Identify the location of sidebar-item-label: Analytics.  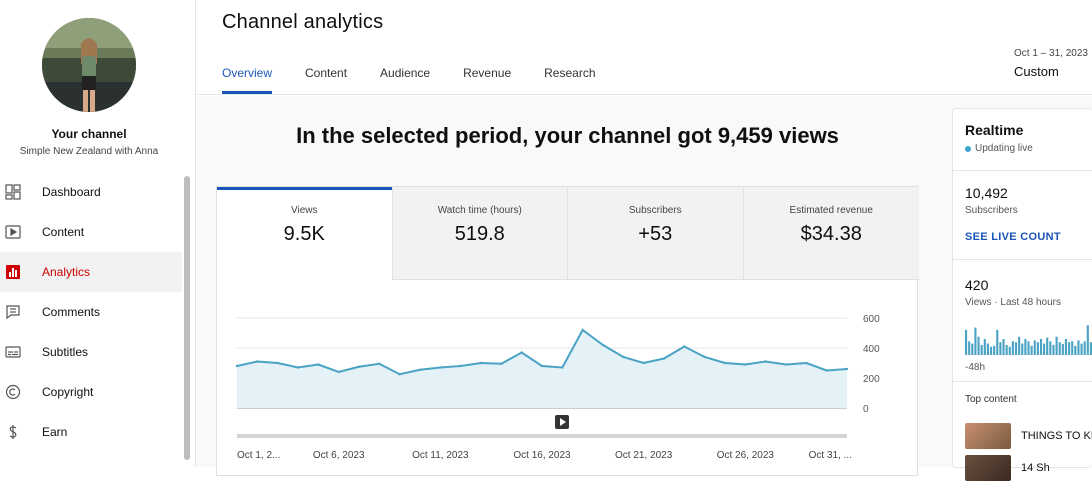
(66, 272).